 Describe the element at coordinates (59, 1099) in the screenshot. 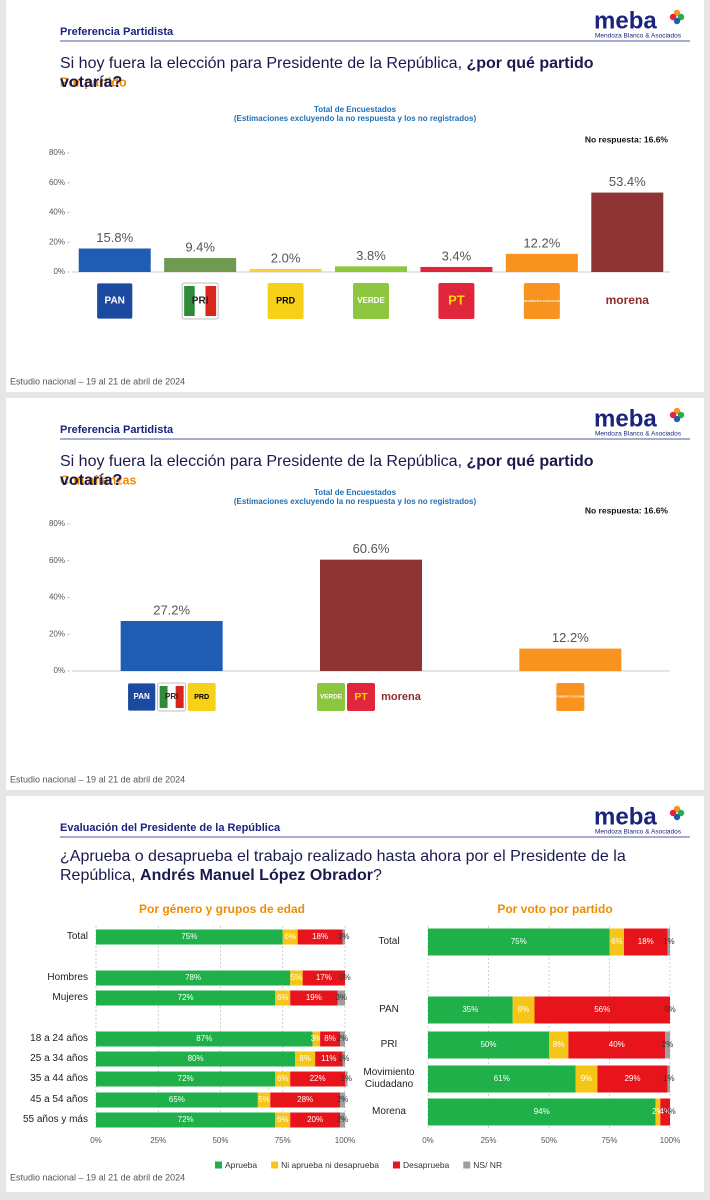

I see `category-label: 45 a 54 años` at that location.